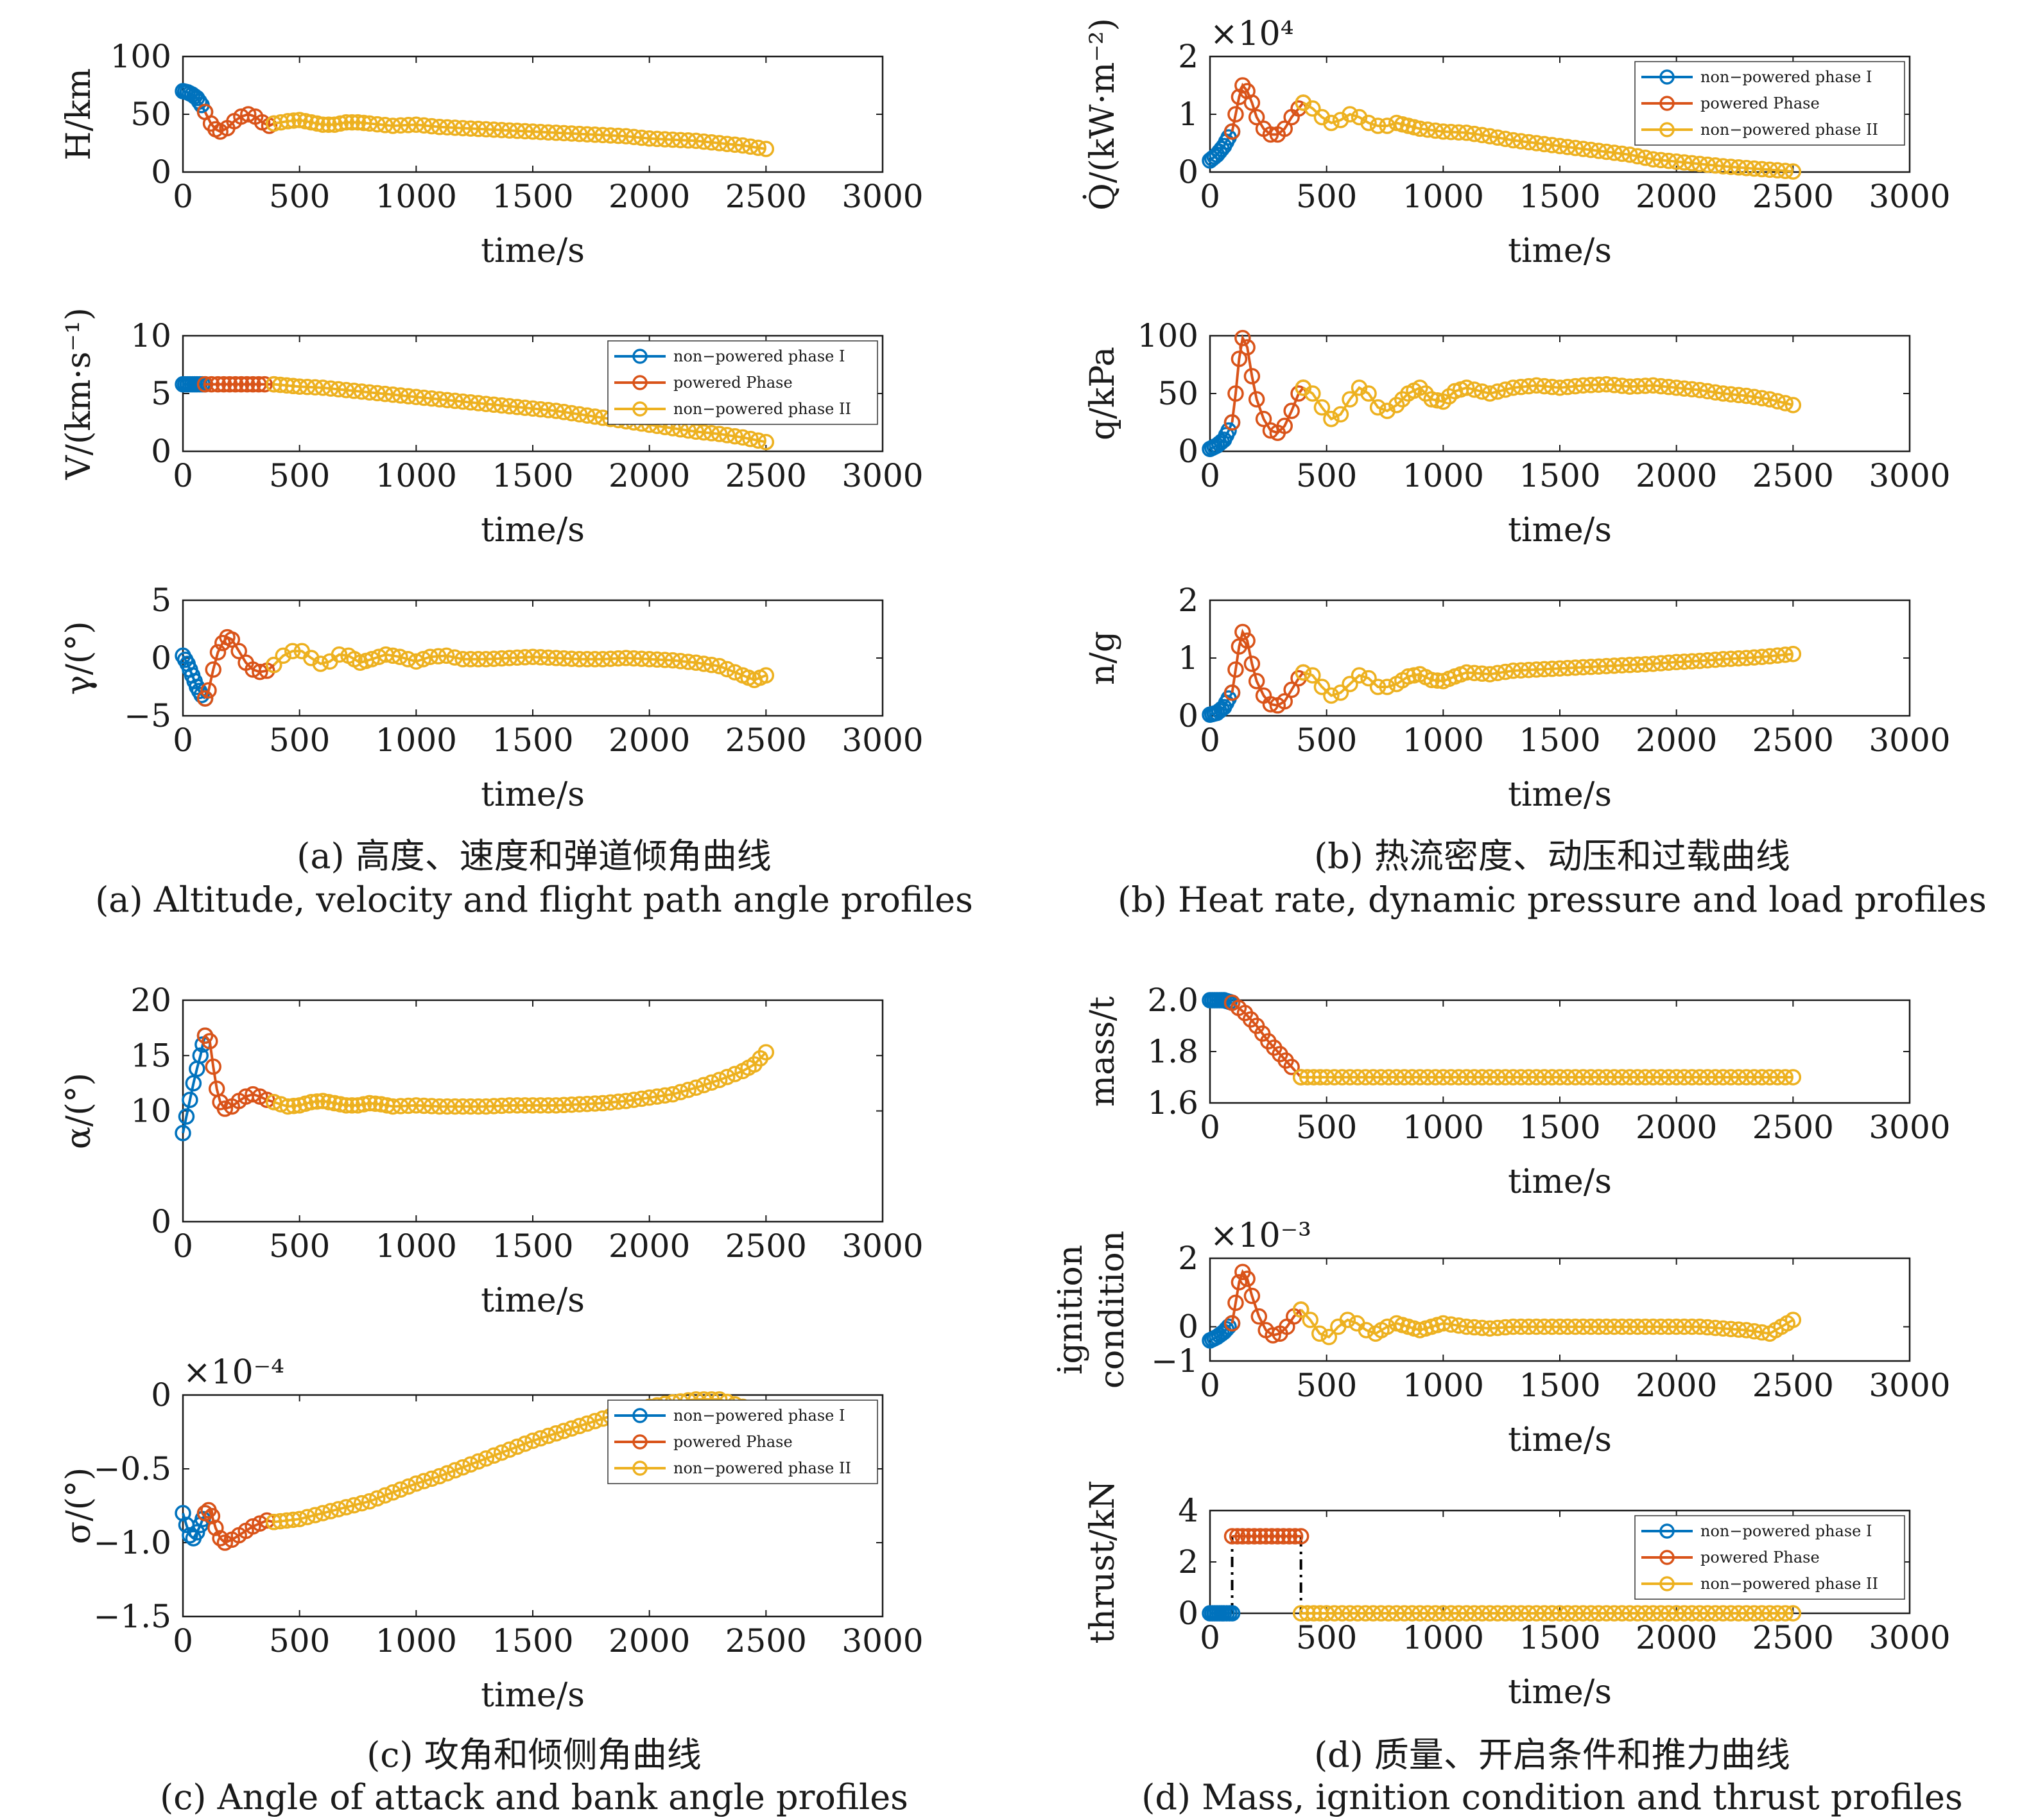 The width and height of the screenshot is (2022, 1820). I want to click on legend-marker-phase2, so click(1667, 129).